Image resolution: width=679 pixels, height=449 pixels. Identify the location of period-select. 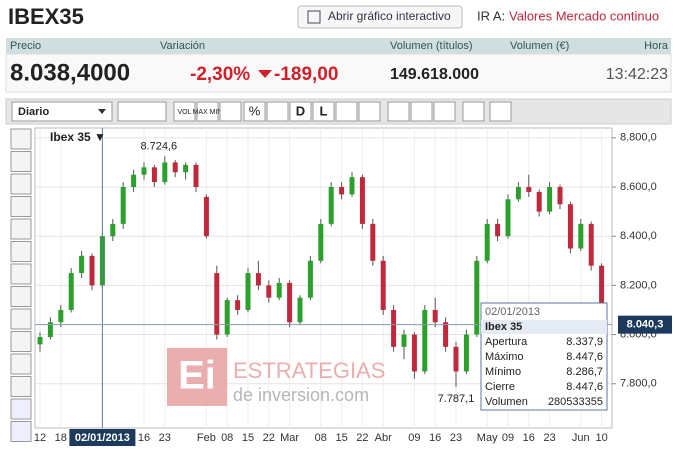
(62, 111).